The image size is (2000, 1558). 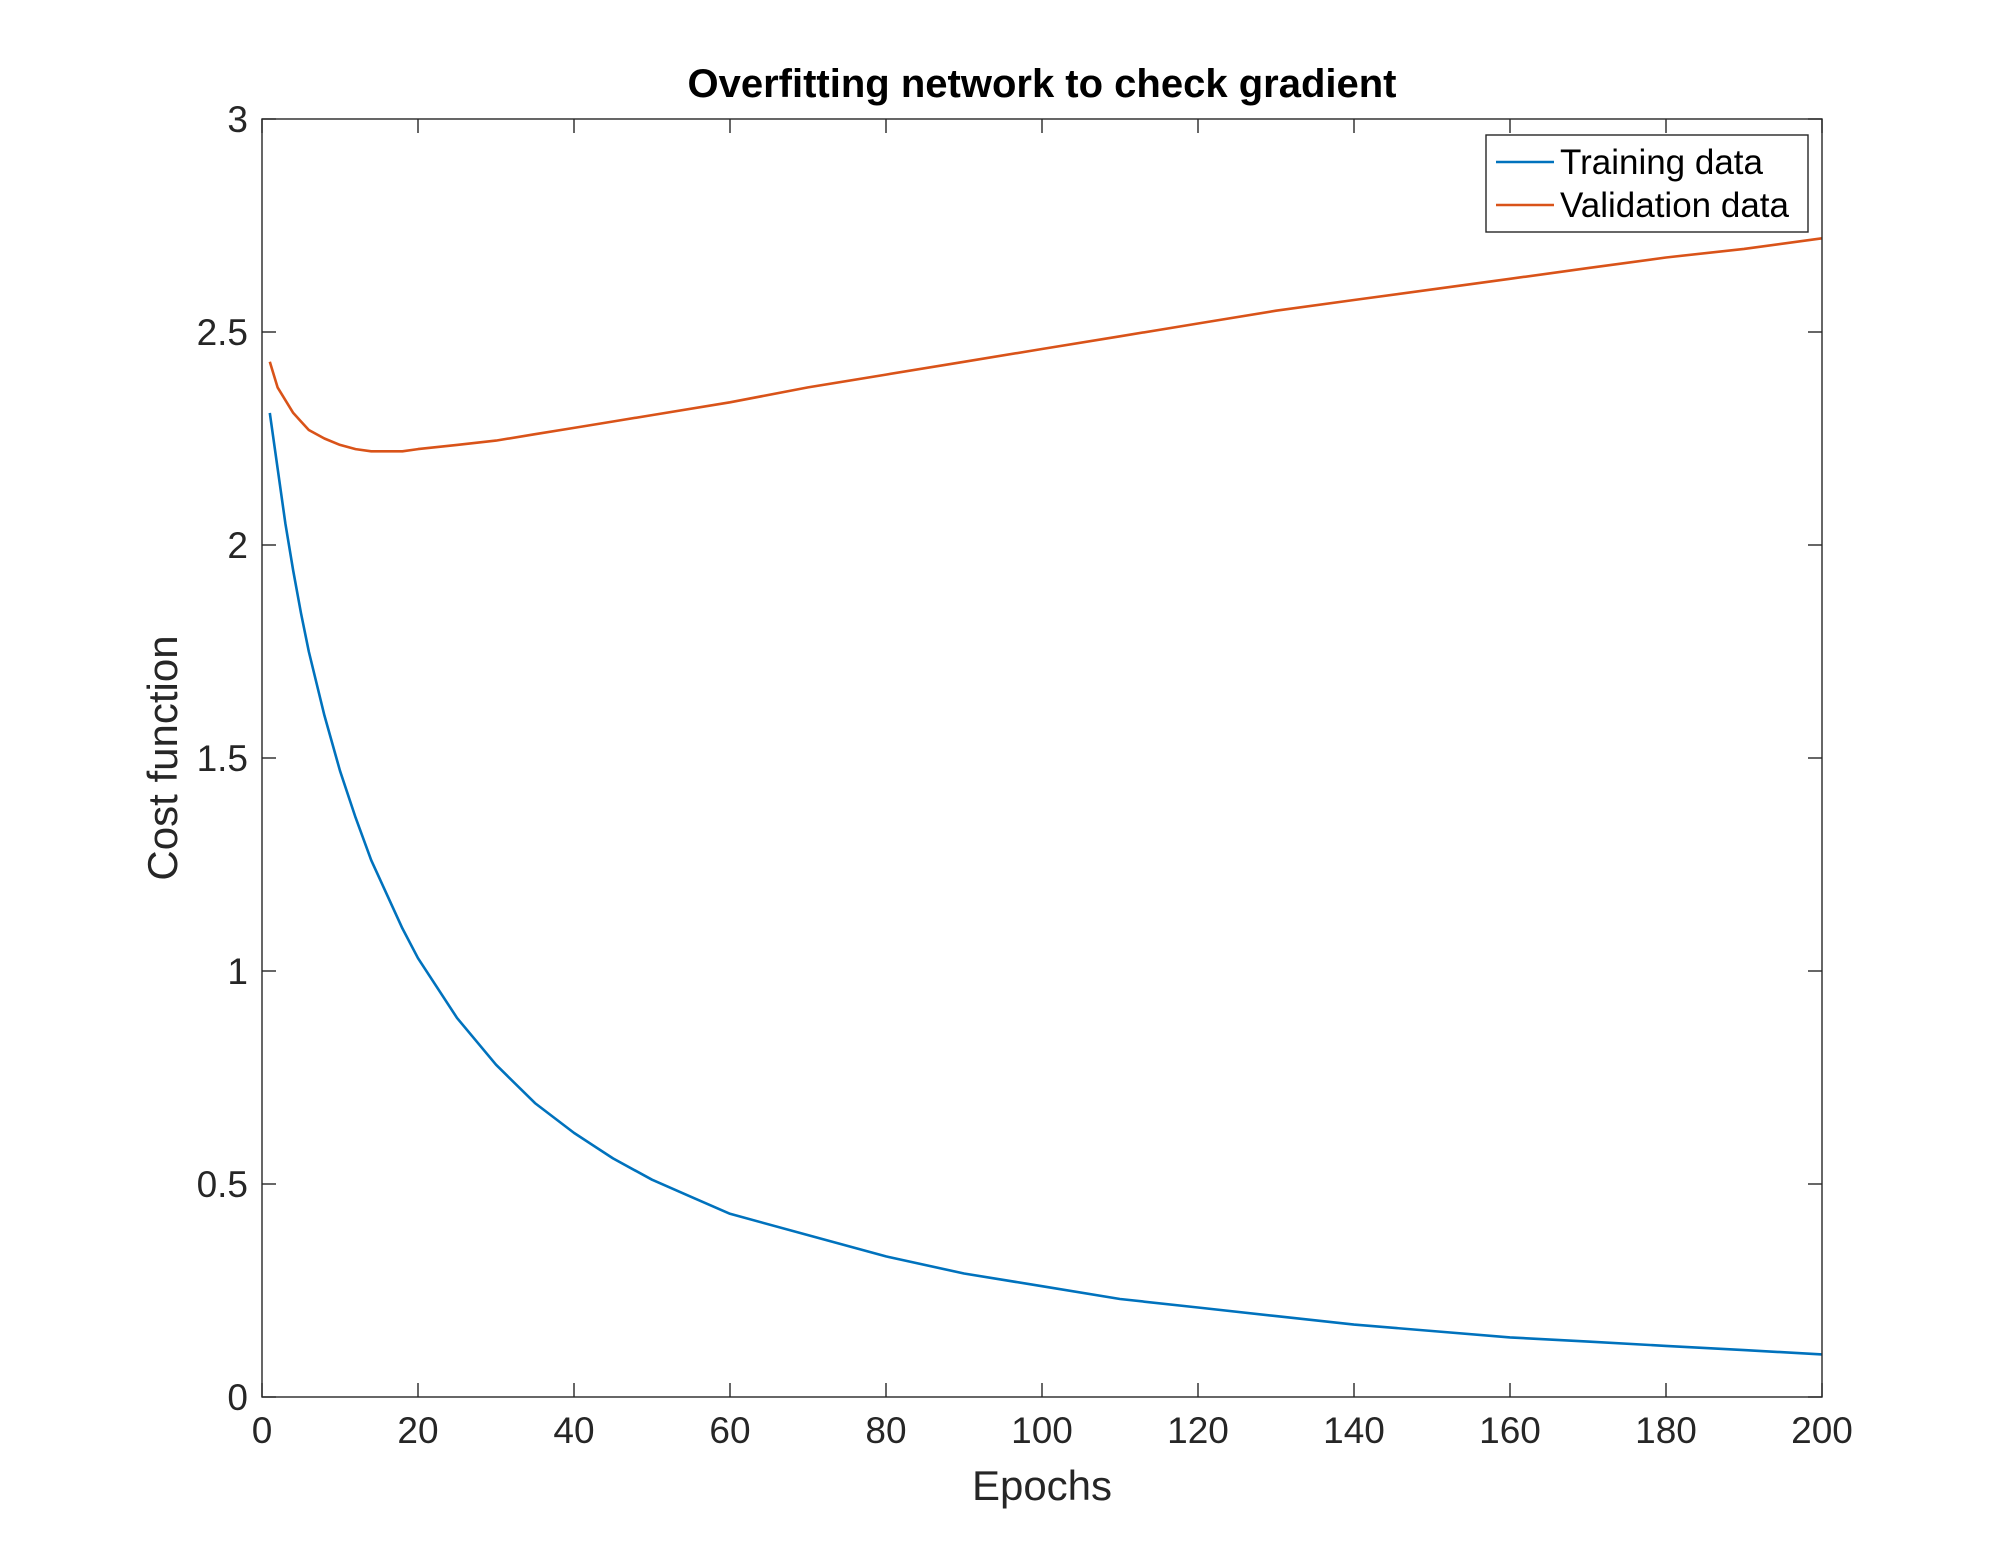 I want to click on y-axis-title: Cost function, so click(x=162, y=757).